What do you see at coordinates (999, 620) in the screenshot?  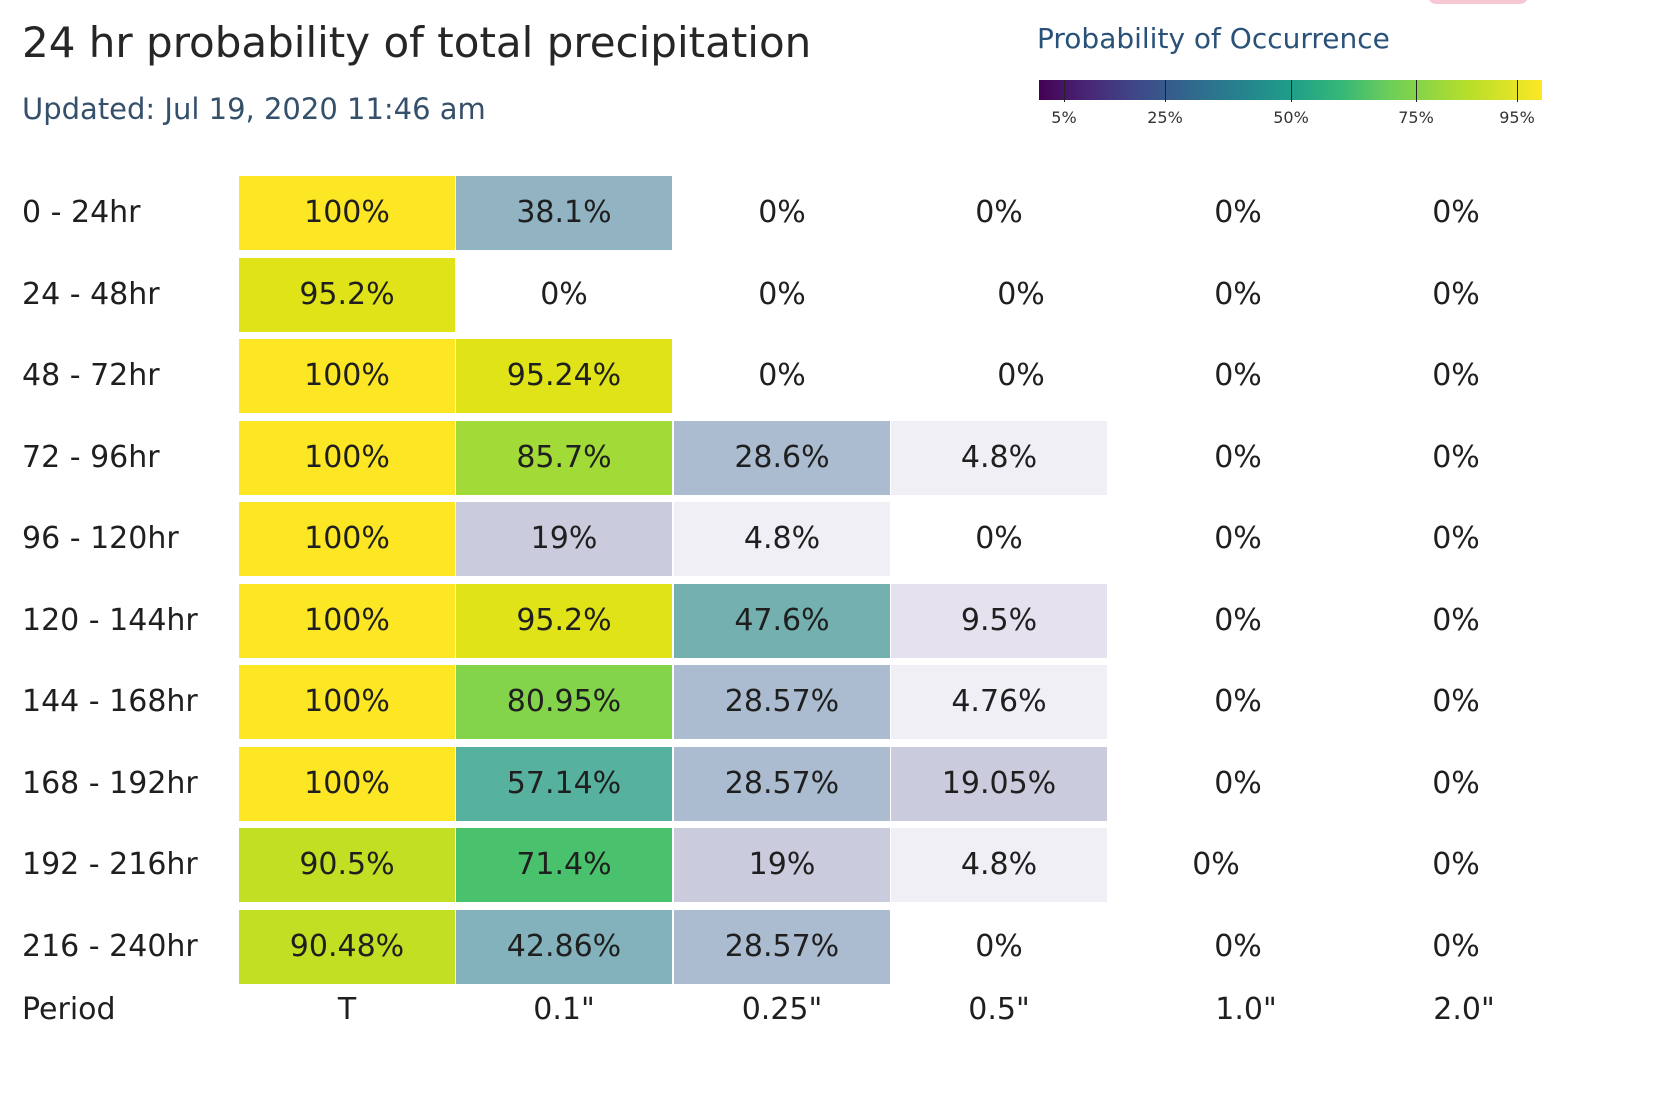 I see `heatmap-cell: 9.5%` at bounding box center [999, 620].